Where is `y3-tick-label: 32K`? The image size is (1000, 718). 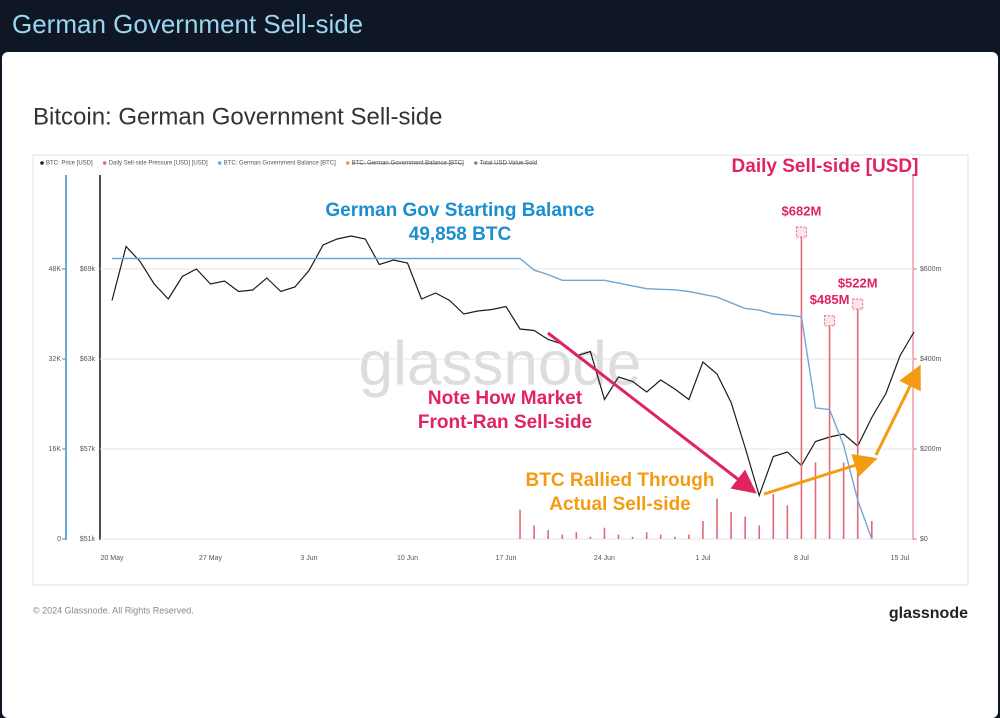
y3-tick-label: 32K is located at coordinates (55, 359).